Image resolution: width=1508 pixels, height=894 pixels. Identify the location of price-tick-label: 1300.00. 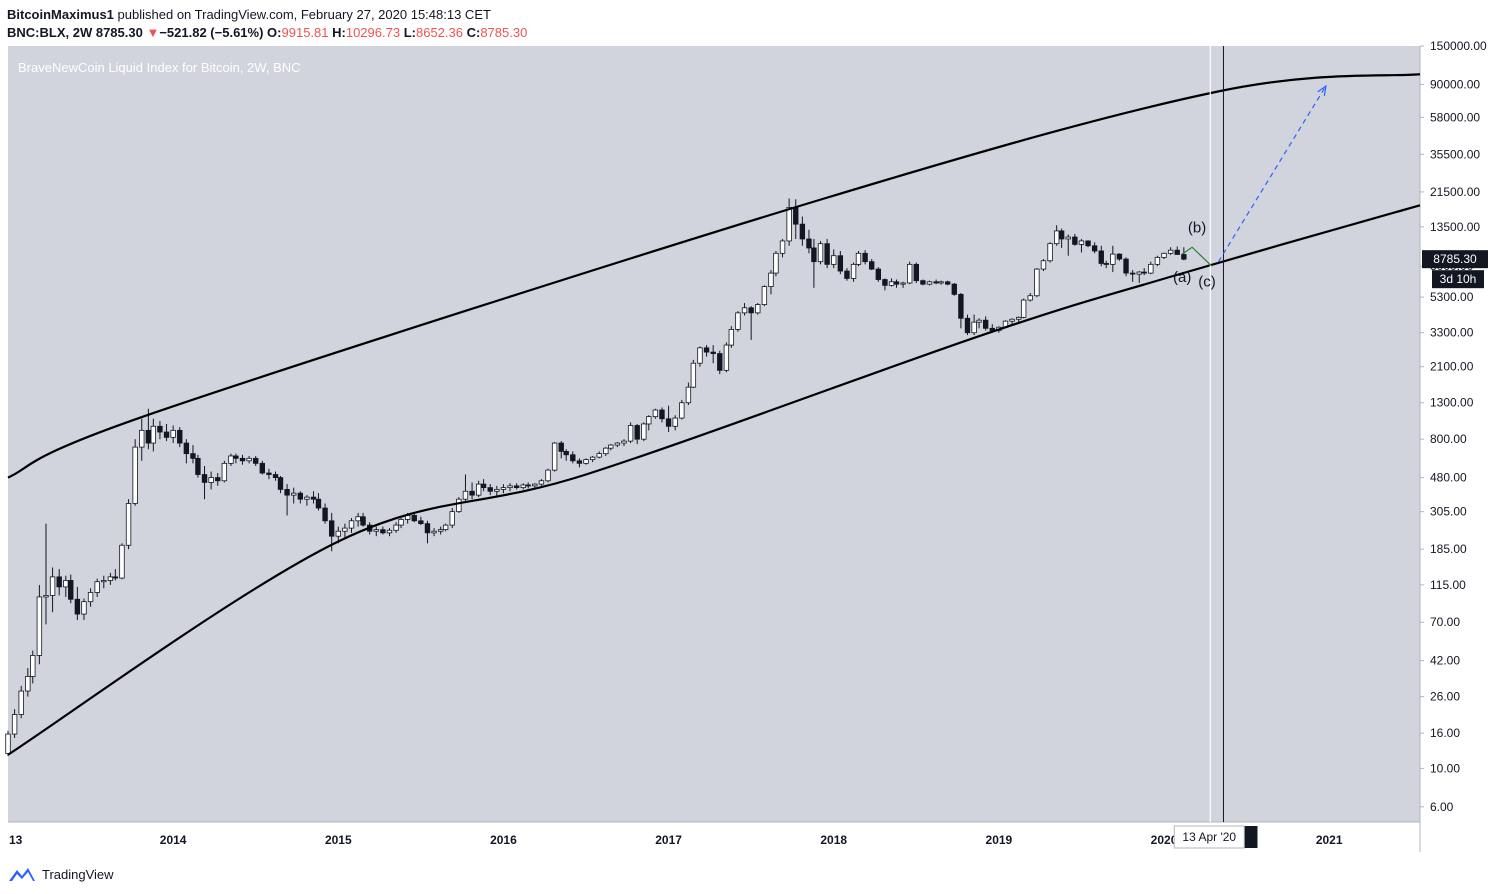
(1452, 403).